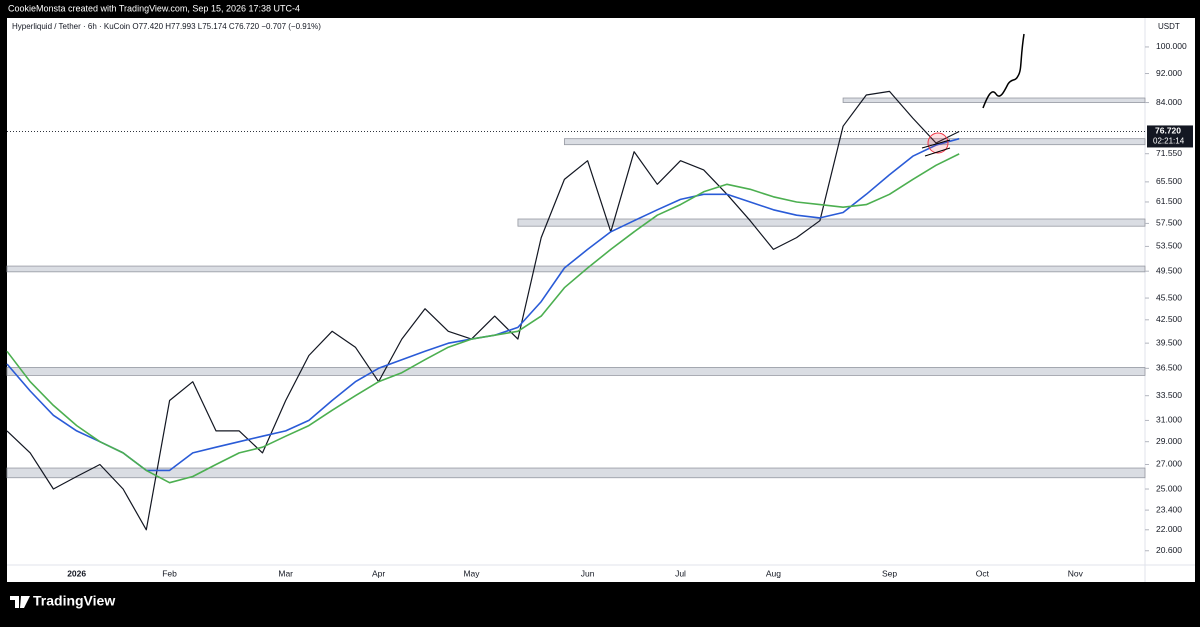 The width and height of the screenshot is (1200, 627). Describe the element at coordinates (1169, 102) in the screenshot. I see `y-tick-label: 84.000` at that location.